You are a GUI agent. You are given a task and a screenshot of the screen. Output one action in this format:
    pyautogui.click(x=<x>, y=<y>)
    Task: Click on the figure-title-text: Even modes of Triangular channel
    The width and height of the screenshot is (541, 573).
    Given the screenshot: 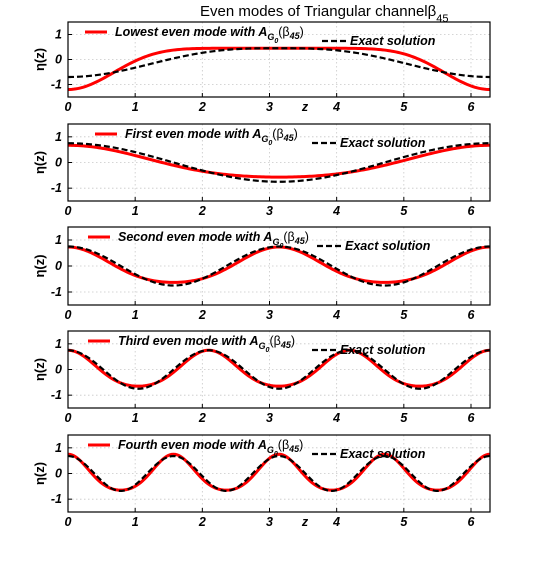 What is the action you would take?
    pyautogui.click(x=314, y=11)
    